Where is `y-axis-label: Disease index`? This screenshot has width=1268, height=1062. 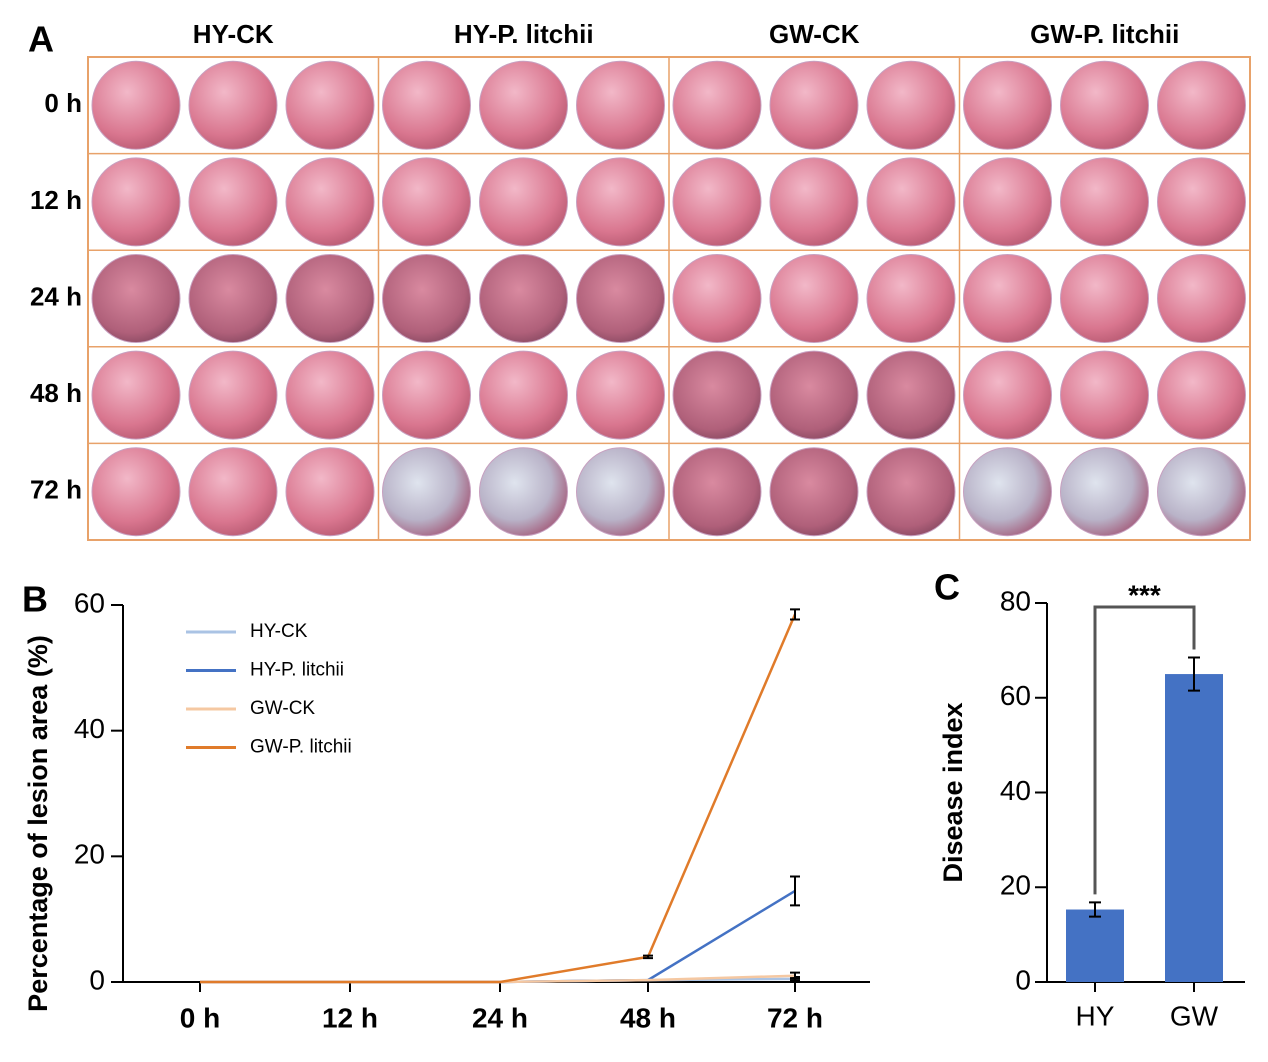 y-axis-label: Disease index is located at coordinates (953, 792).